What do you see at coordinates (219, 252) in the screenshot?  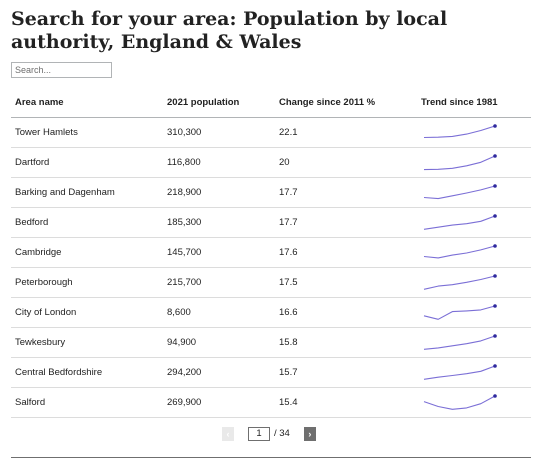 I see `population-cell: 145,700` at bounding box center [219, 252].